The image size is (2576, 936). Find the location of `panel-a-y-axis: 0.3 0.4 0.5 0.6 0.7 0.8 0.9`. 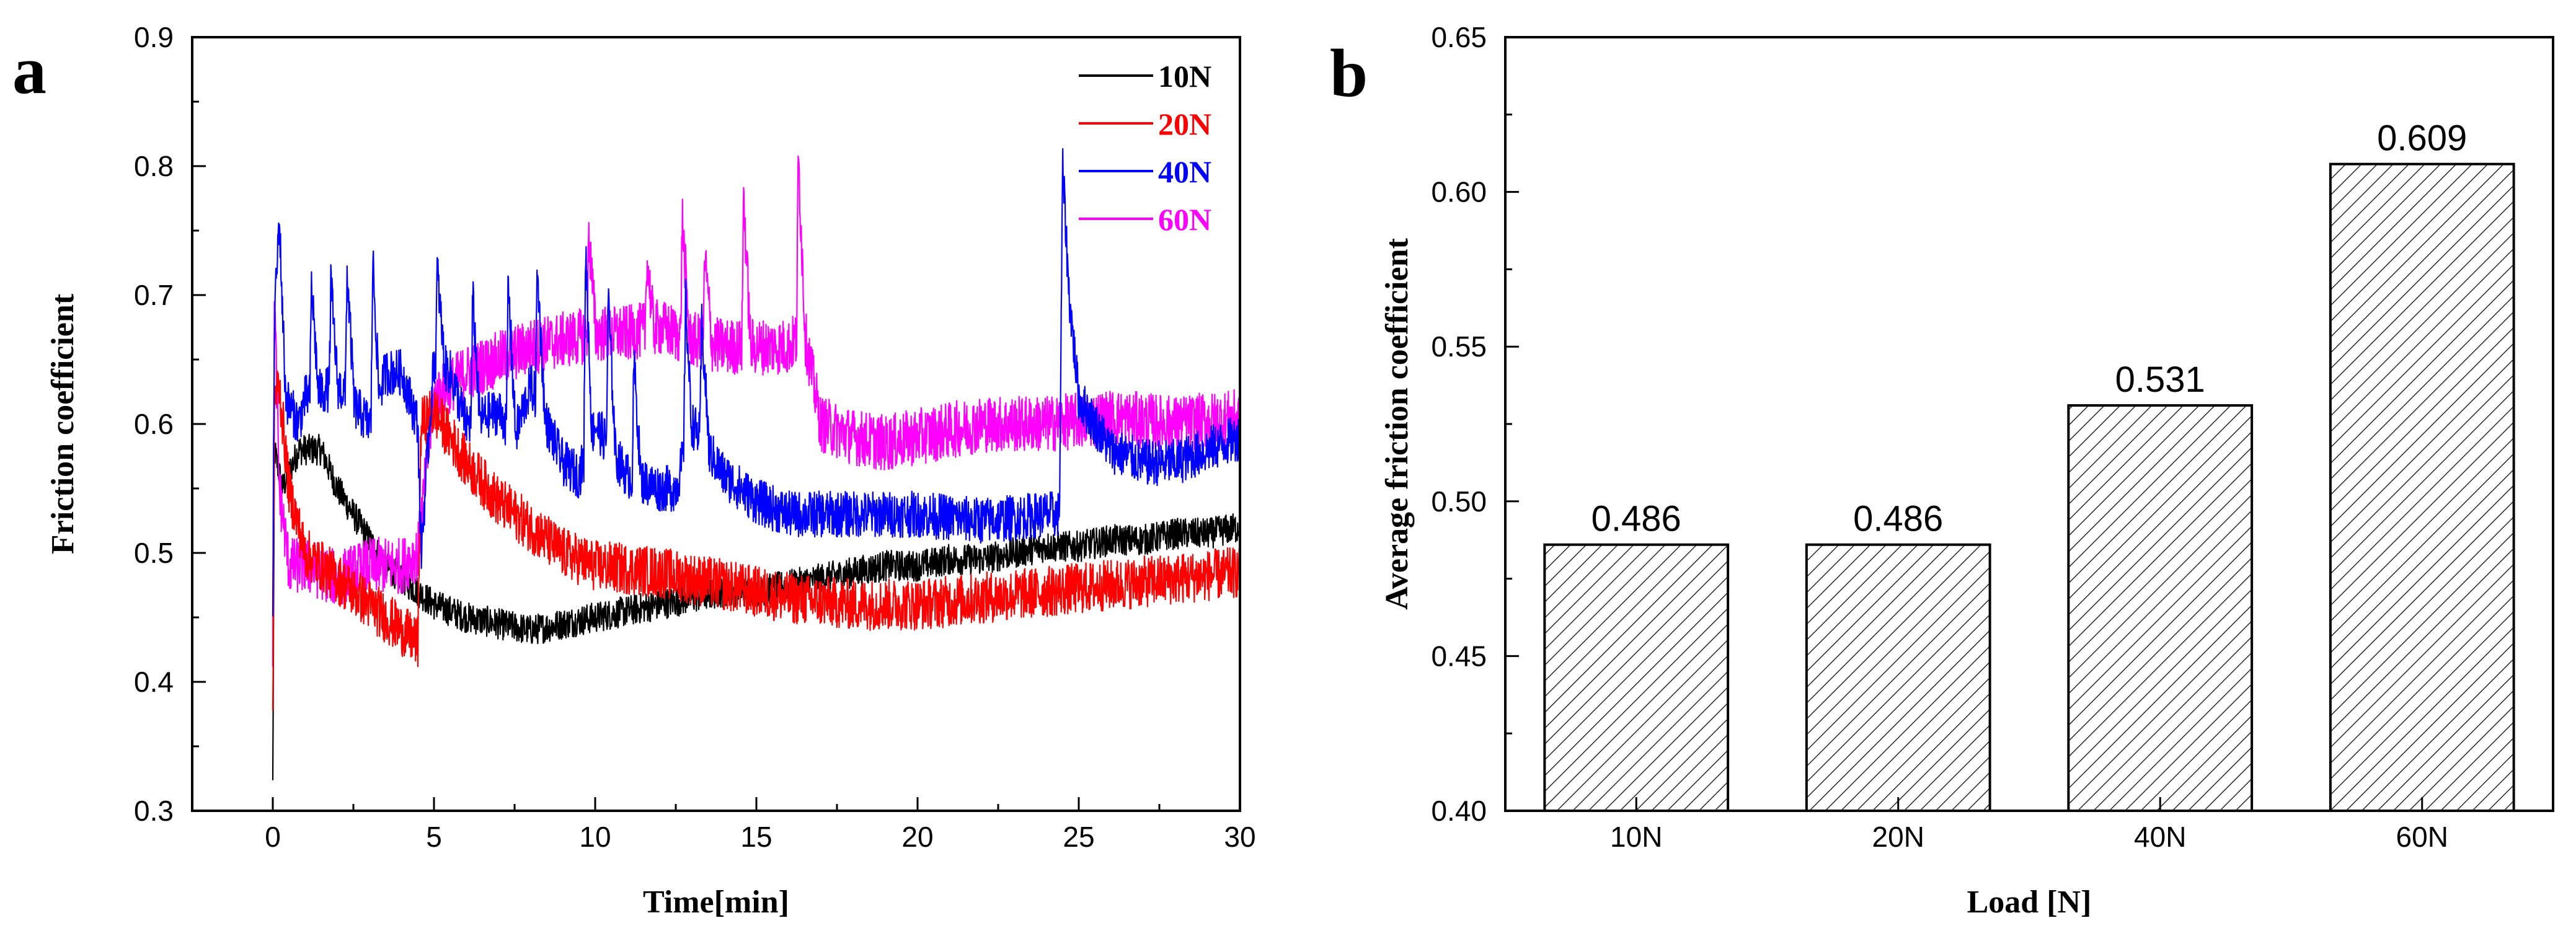

panel-a-y-axis: 0.3 0.4 0.5 0.6 0.7 0.8 0.9 is located at coordinates (170, 424).